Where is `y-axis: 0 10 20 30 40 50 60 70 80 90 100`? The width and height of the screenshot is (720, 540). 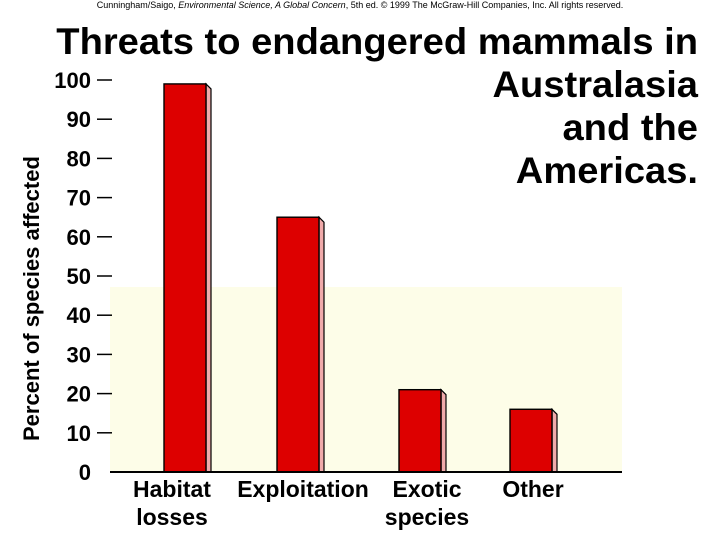
y-axis: 0 10 20 30 40 50 60 70 80 90 100 is located at coordinates (83, 276).